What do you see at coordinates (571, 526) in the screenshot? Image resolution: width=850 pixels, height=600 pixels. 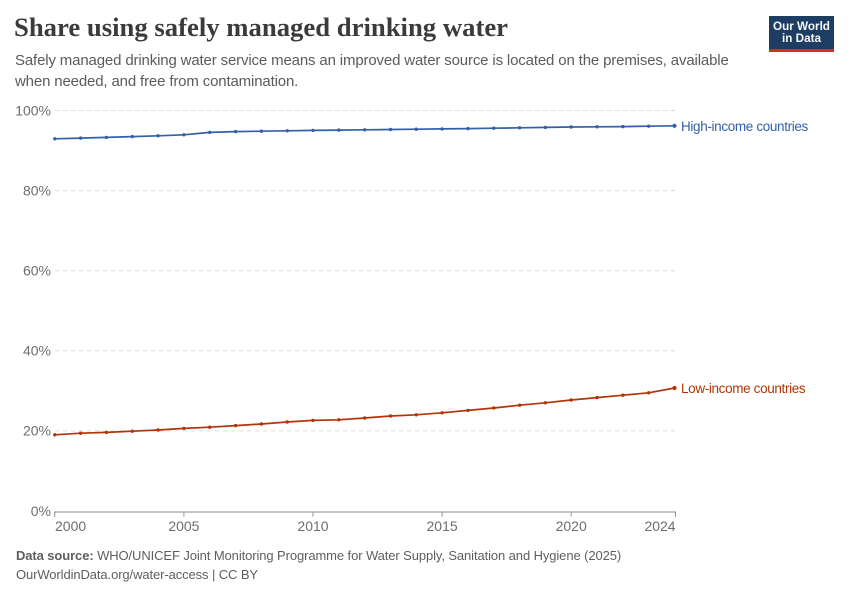 I see `svg-text: 2020` at bounding box center [571, 526].